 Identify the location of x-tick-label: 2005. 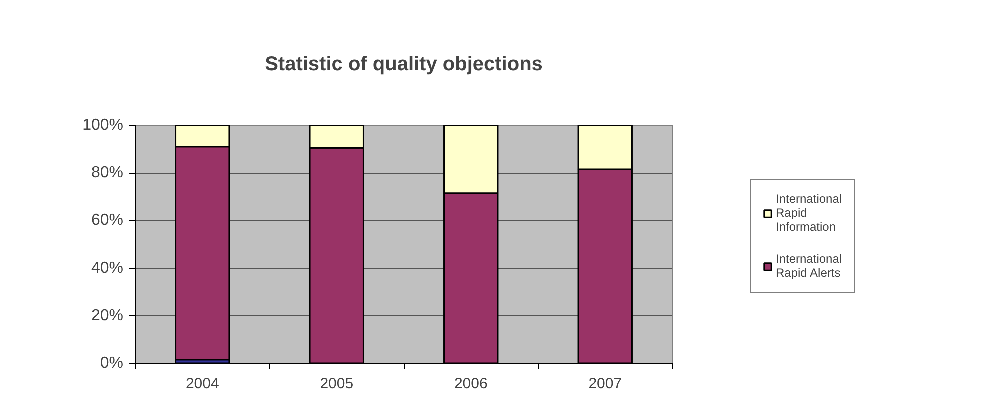
(337, 384).